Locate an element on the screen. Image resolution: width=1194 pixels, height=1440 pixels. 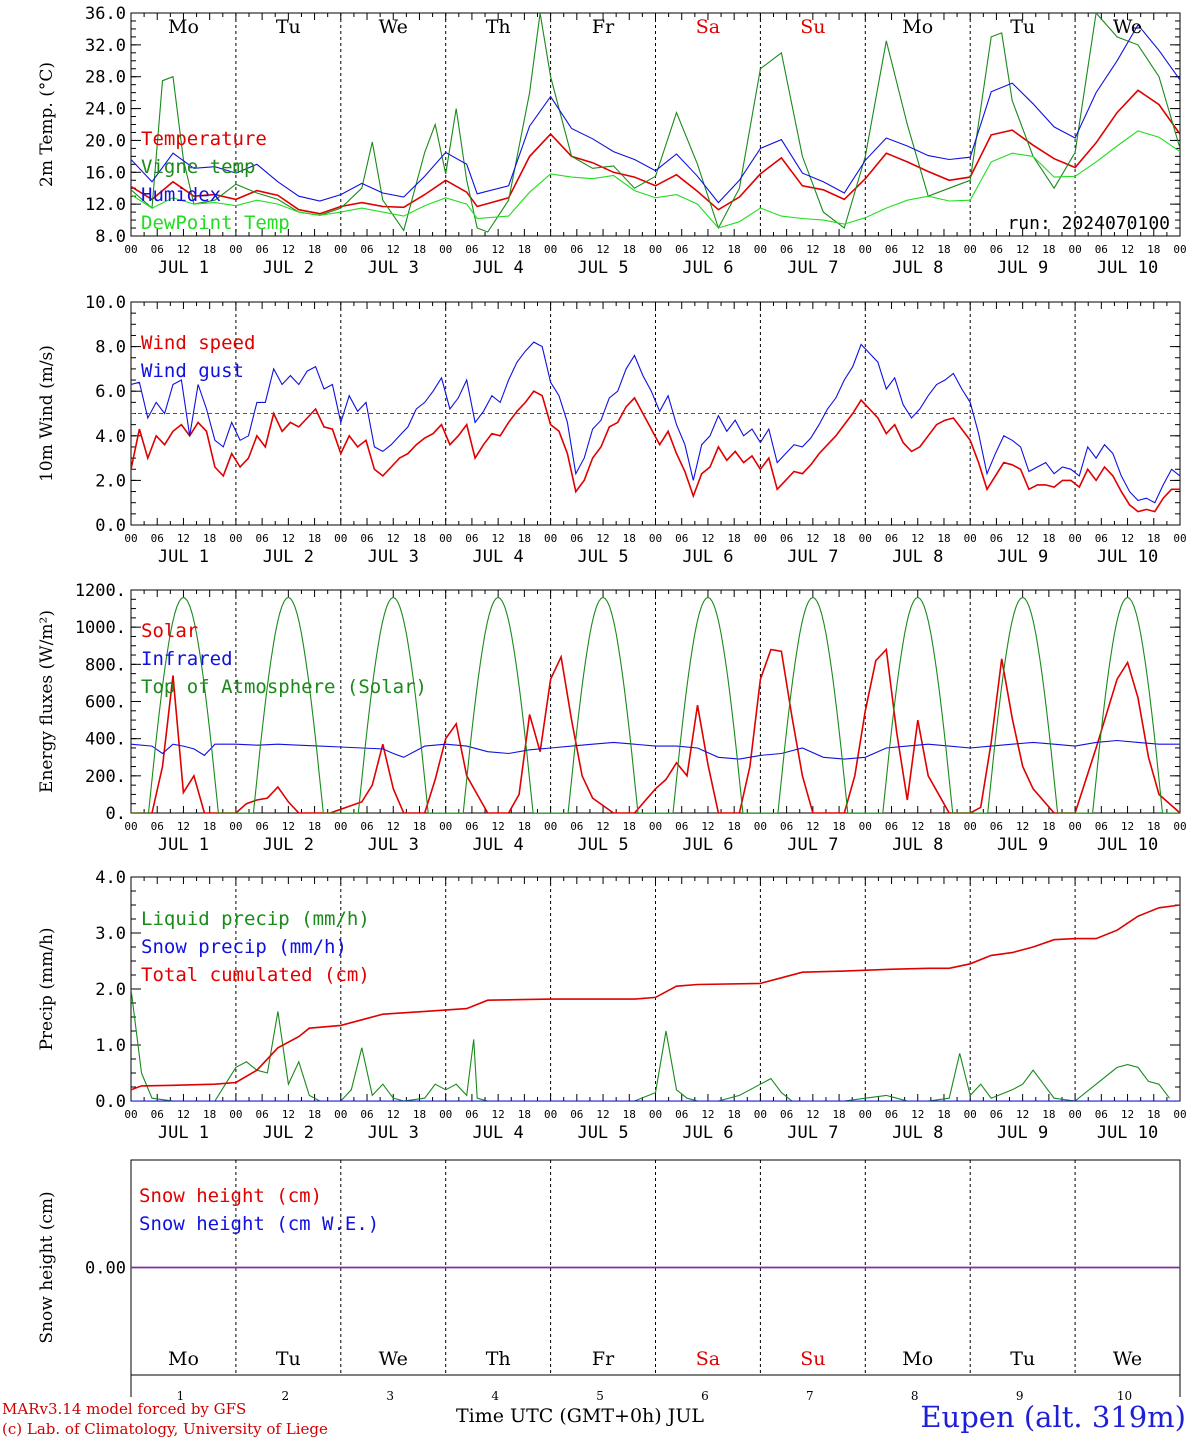
day-name: Th is located at coordinates (498, 27).